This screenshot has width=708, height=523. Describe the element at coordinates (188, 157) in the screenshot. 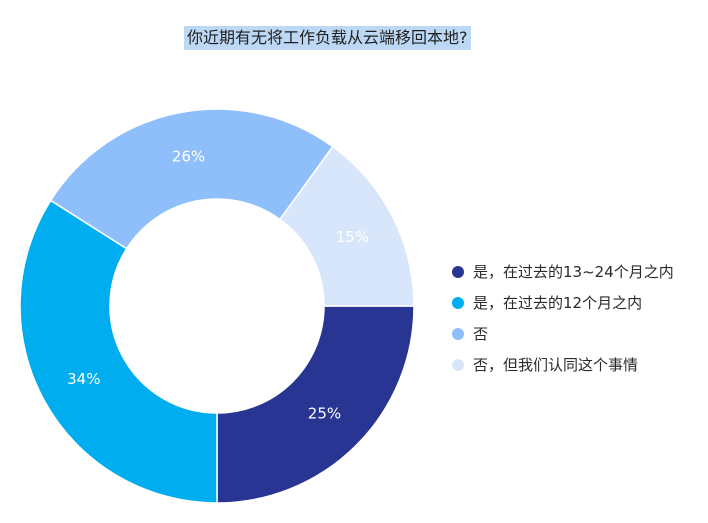

I see `data-label-no: 26%` at that location.